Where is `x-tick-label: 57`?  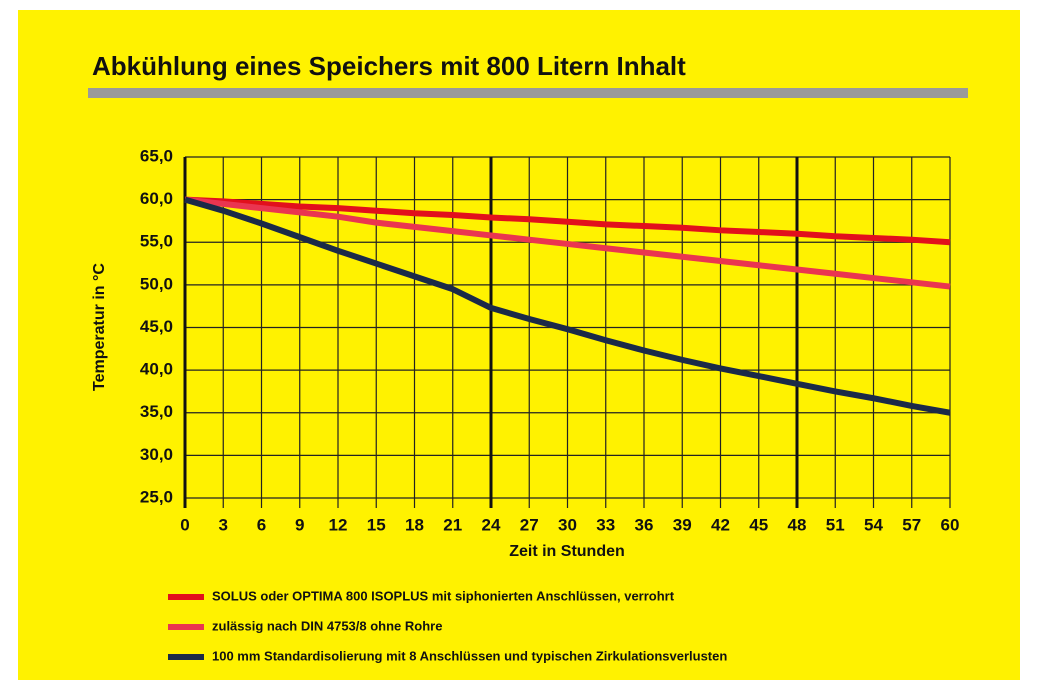
x-tick-label: 57 is located at coordinates (911, 524).